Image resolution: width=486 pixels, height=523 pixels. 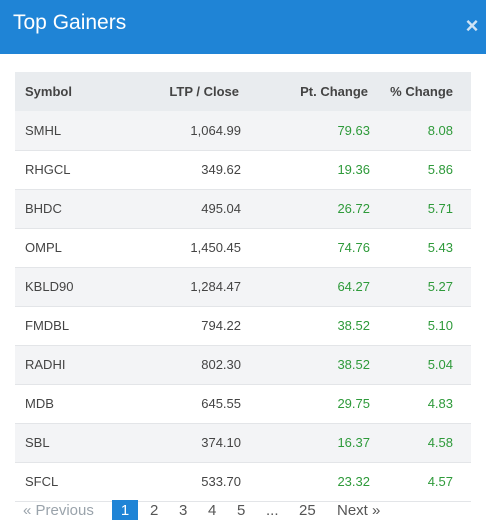 I want to click on table-row: RADHI 802.30 38.52 5.04, so click(x=243, y=364).